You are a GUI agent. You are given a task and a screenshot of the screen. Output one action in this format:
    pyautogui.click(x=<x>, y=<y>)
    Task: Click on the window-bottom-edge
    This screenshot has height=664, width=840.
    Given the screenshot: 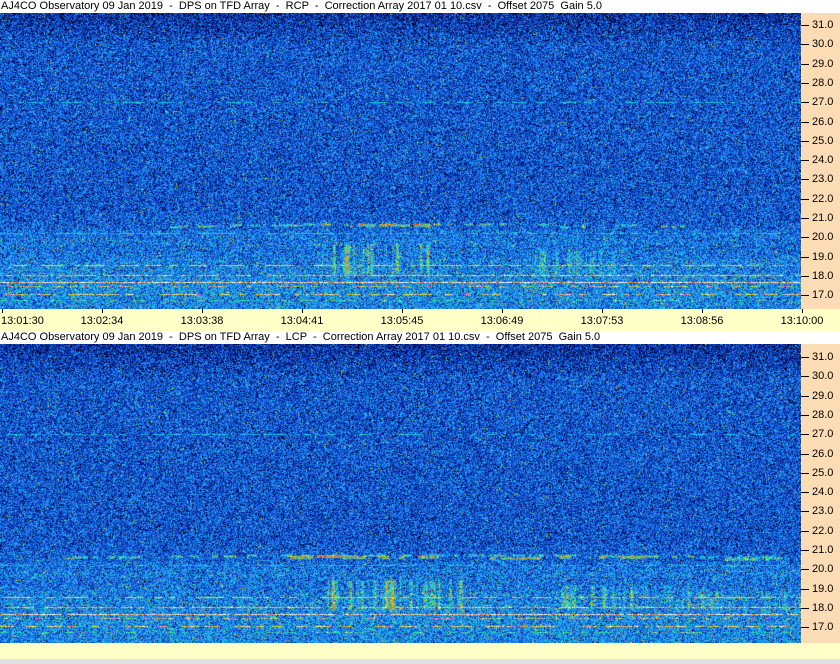 What is the action you would take?
    pyautogui.click(x=420, y=661)
    